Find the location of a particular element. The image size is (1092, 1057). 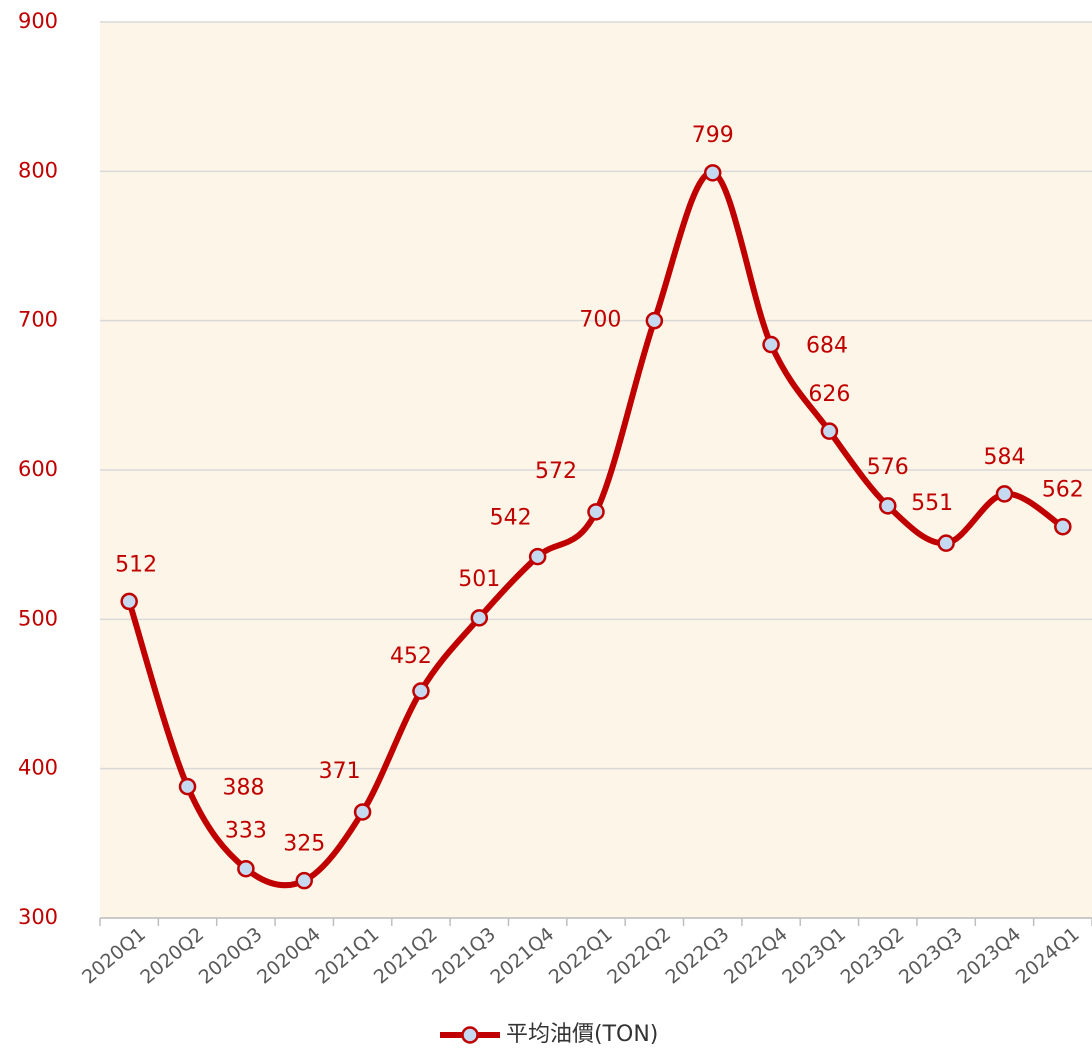

data-label: 626 is located at coordinates (829, 394).